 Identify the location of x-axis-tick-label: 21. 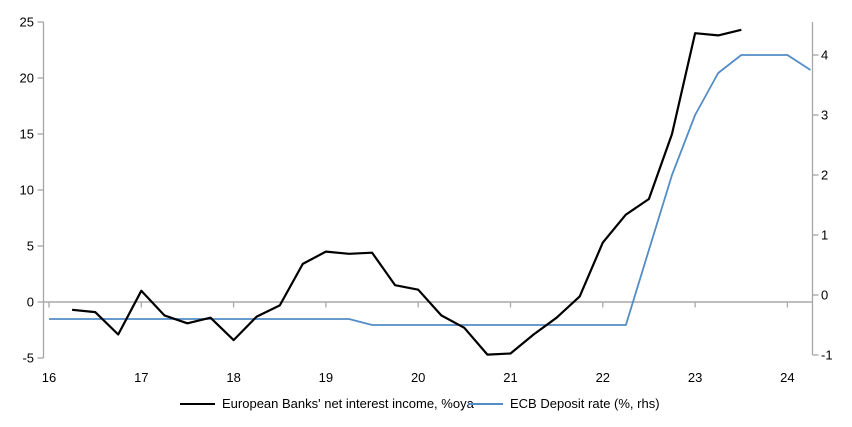
(510, 377).